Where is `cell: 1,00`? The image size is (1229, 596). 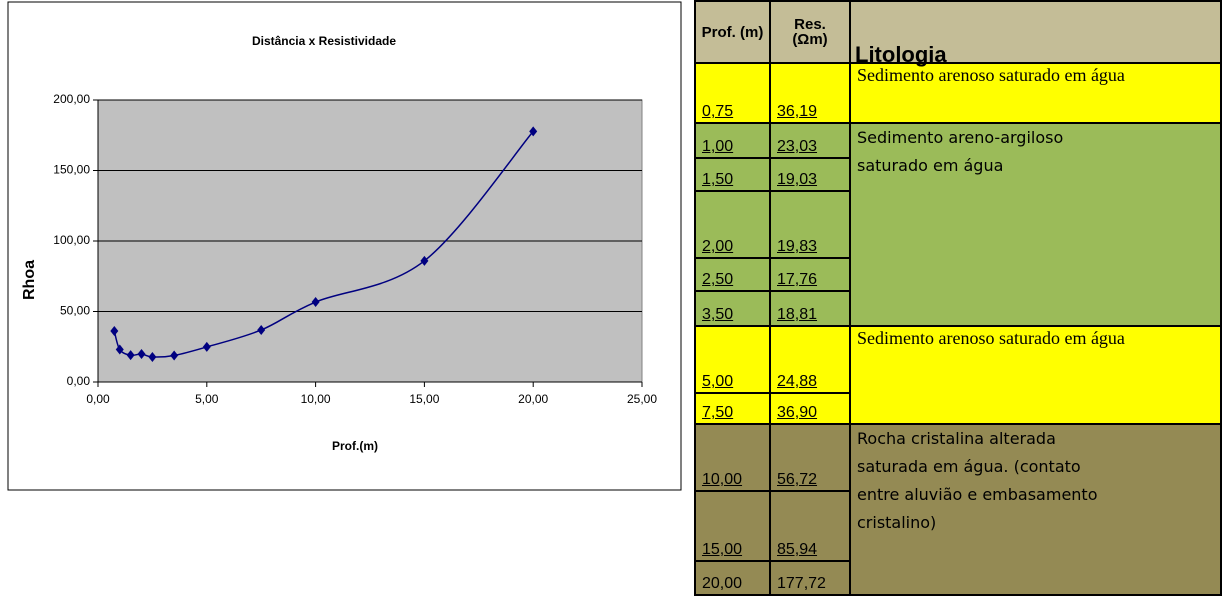 cell: 1,00 is located at coordinates (732, 140).